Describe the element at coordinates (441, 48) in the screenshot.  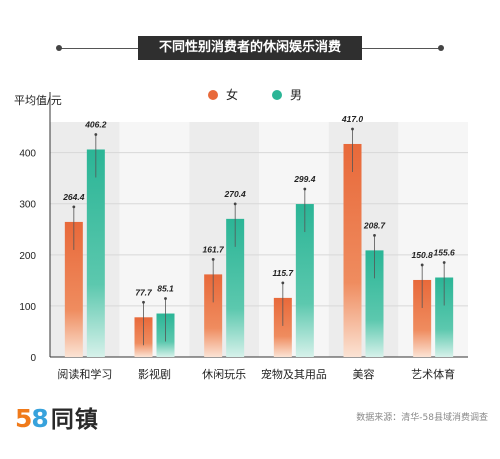
I see `title-dot-right` at that location.